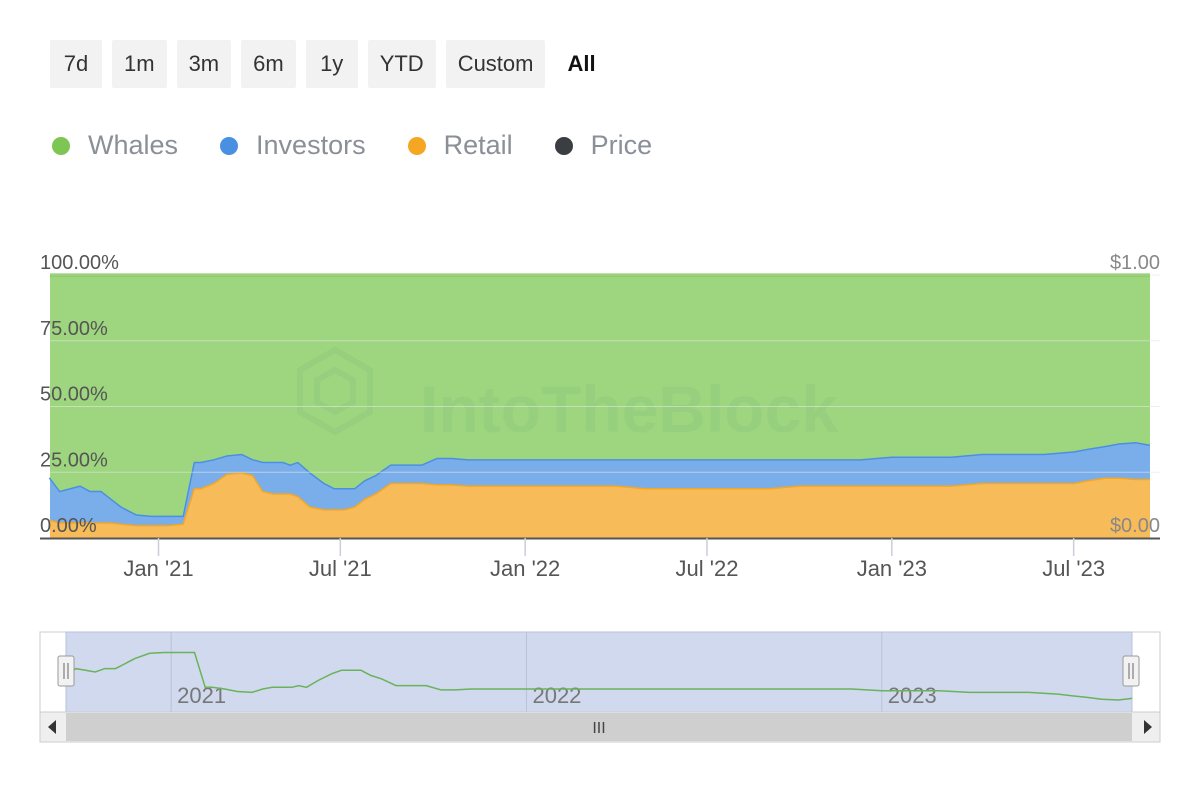 This screenshot has height=800, width=1200. What do you see at coordinates (74, 329) in the screenshot?
I see `y-tick-label: 75.00%` at bounding box center [74, 329].